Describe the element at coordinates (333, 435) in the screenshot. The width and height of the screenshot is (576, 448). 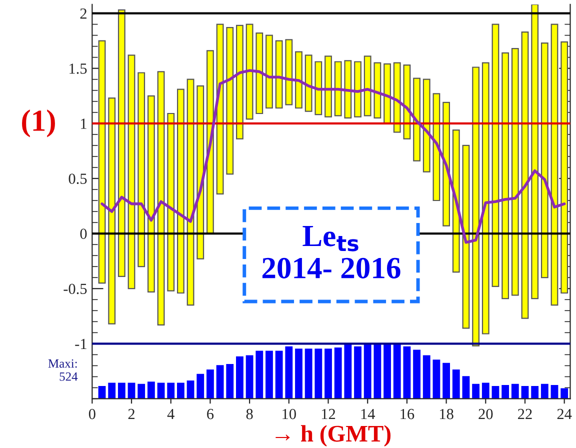
I see `x-axis-title: → h (GMT)` at that location.